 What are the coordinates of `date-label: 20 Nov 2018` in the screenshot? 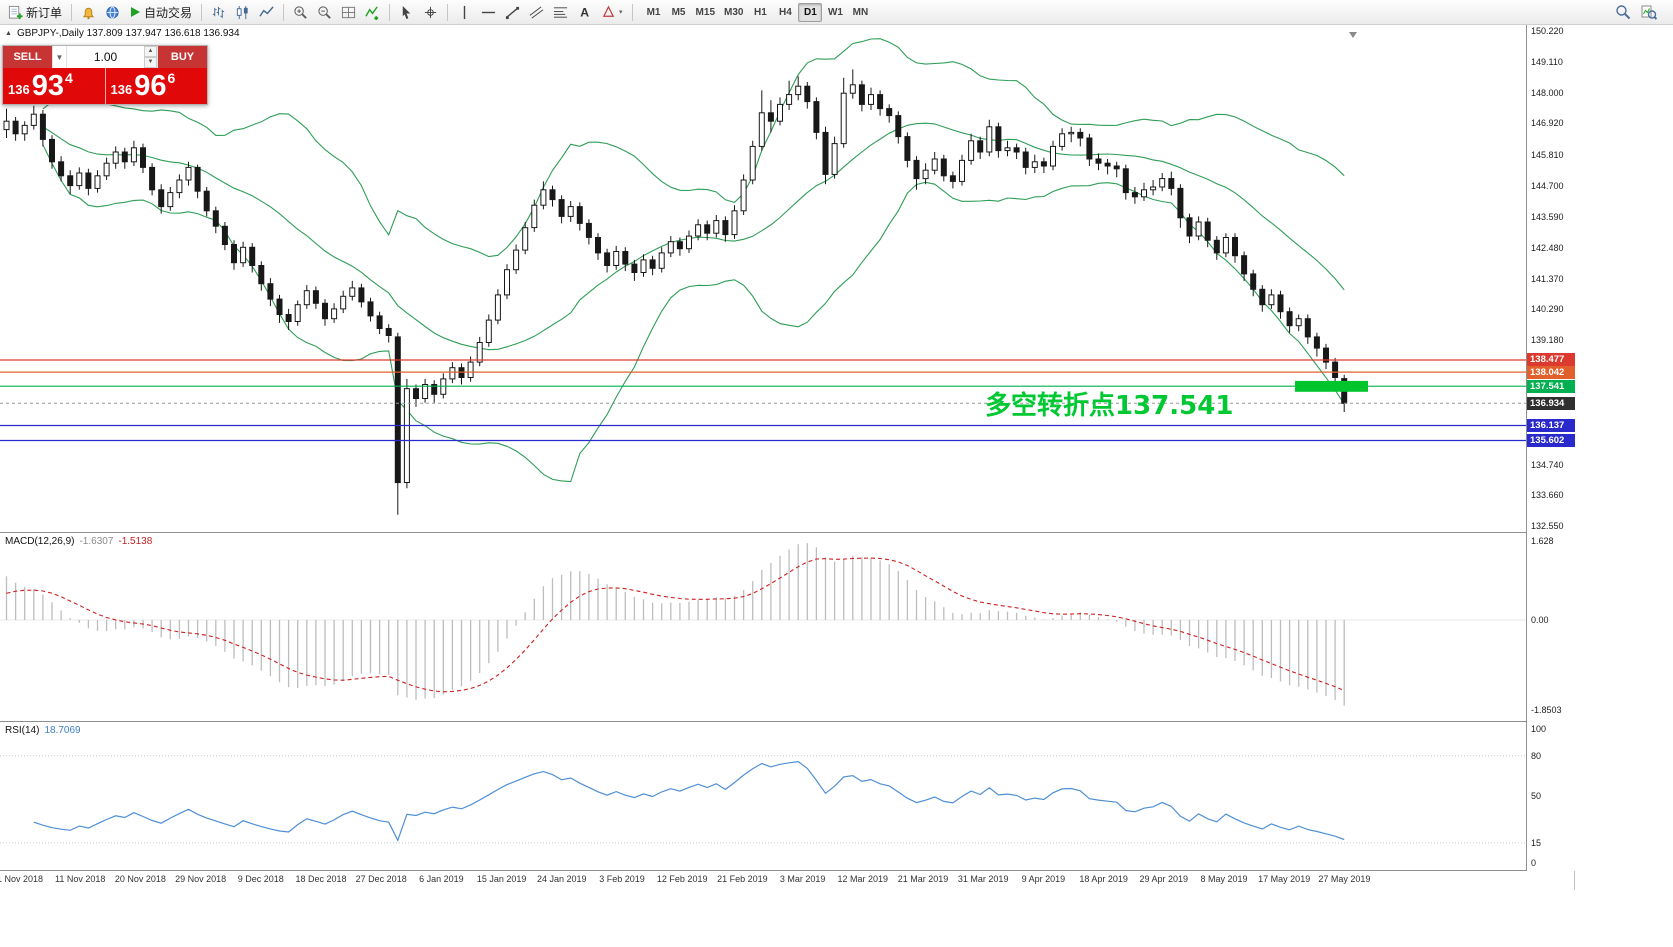 It's located at (140, 879).